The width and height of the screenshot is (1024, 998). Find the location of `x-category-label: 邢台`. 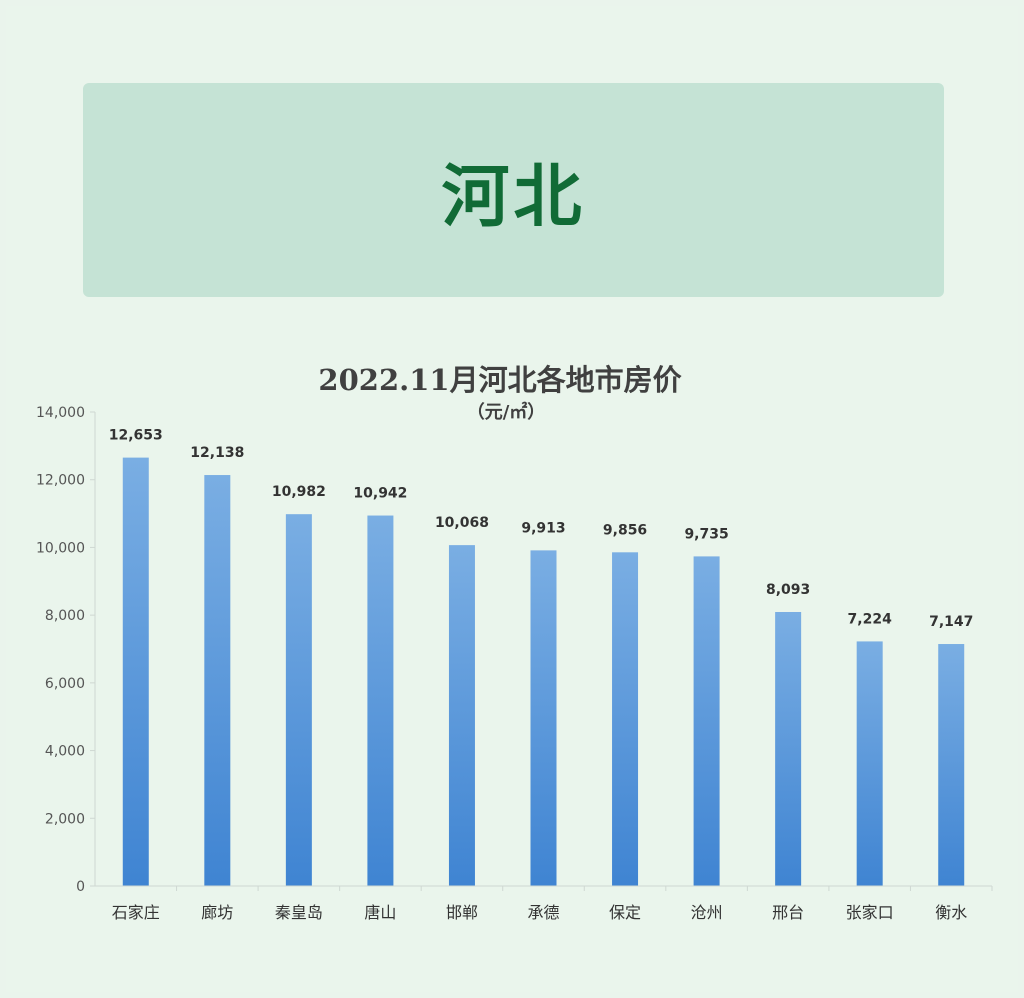

x-category-label: 邢台 is located at coordinates (788, 912).